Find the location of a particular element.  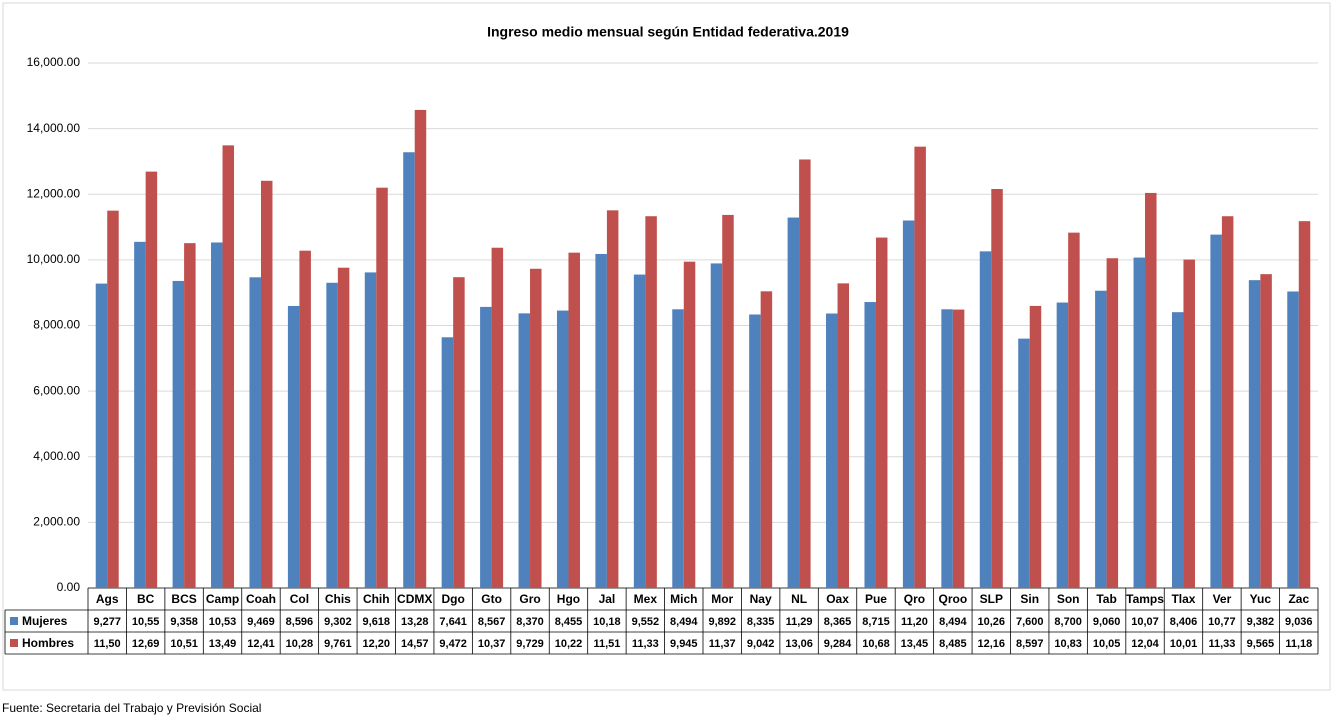

x-tick-label: CDMX is located at coordinates (414, 599).